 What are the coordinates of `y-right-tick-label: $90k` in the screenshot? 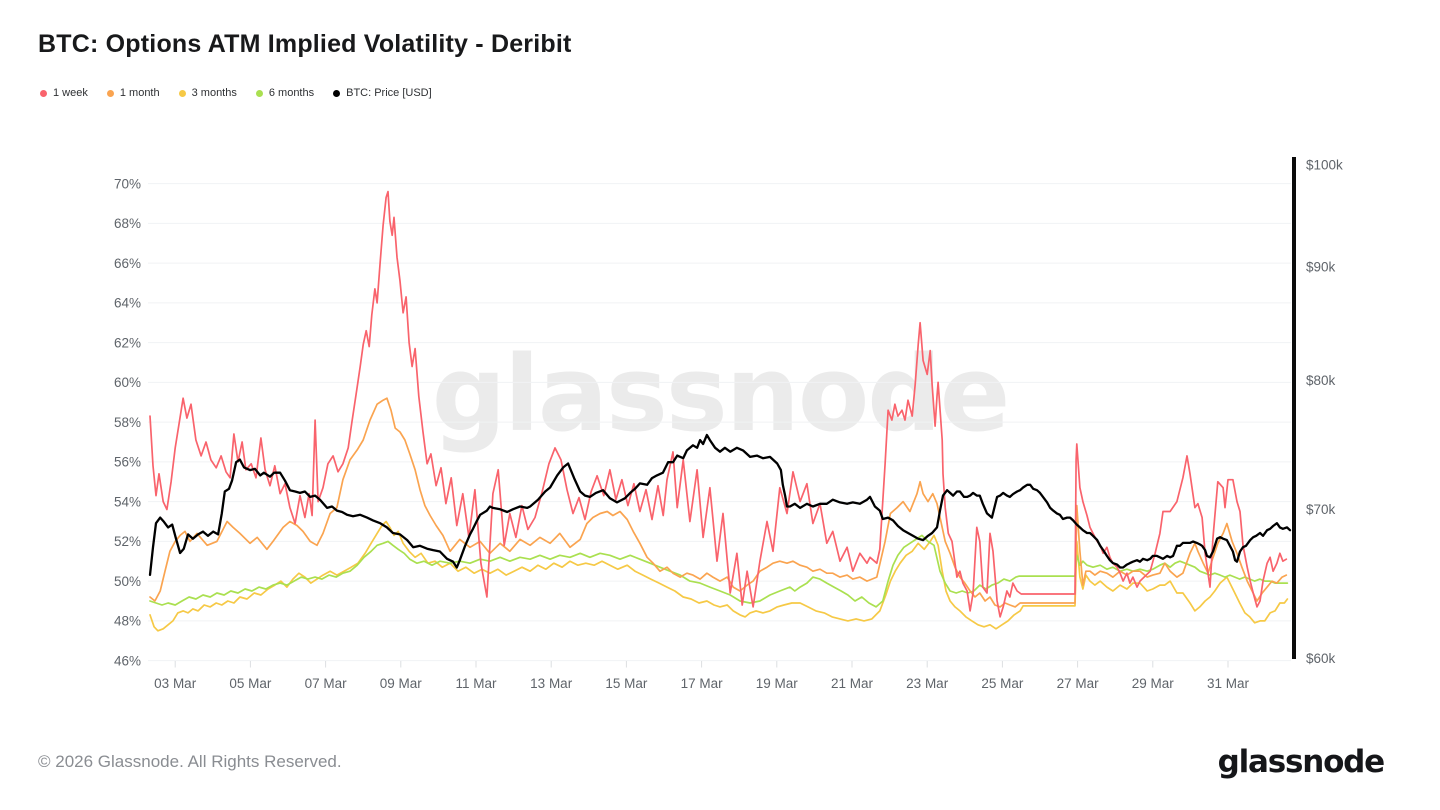 It's located at (1321, 266).